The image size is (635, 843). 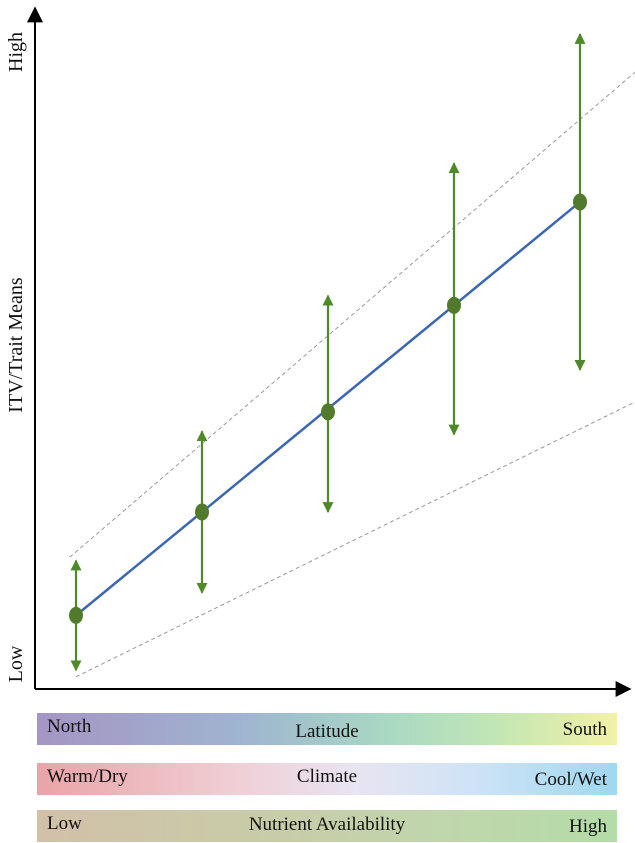 What do you see at coordinates (16, 663) in the screenshot?
I see `y-tick-low: Low` at bounding box center [16, 663].